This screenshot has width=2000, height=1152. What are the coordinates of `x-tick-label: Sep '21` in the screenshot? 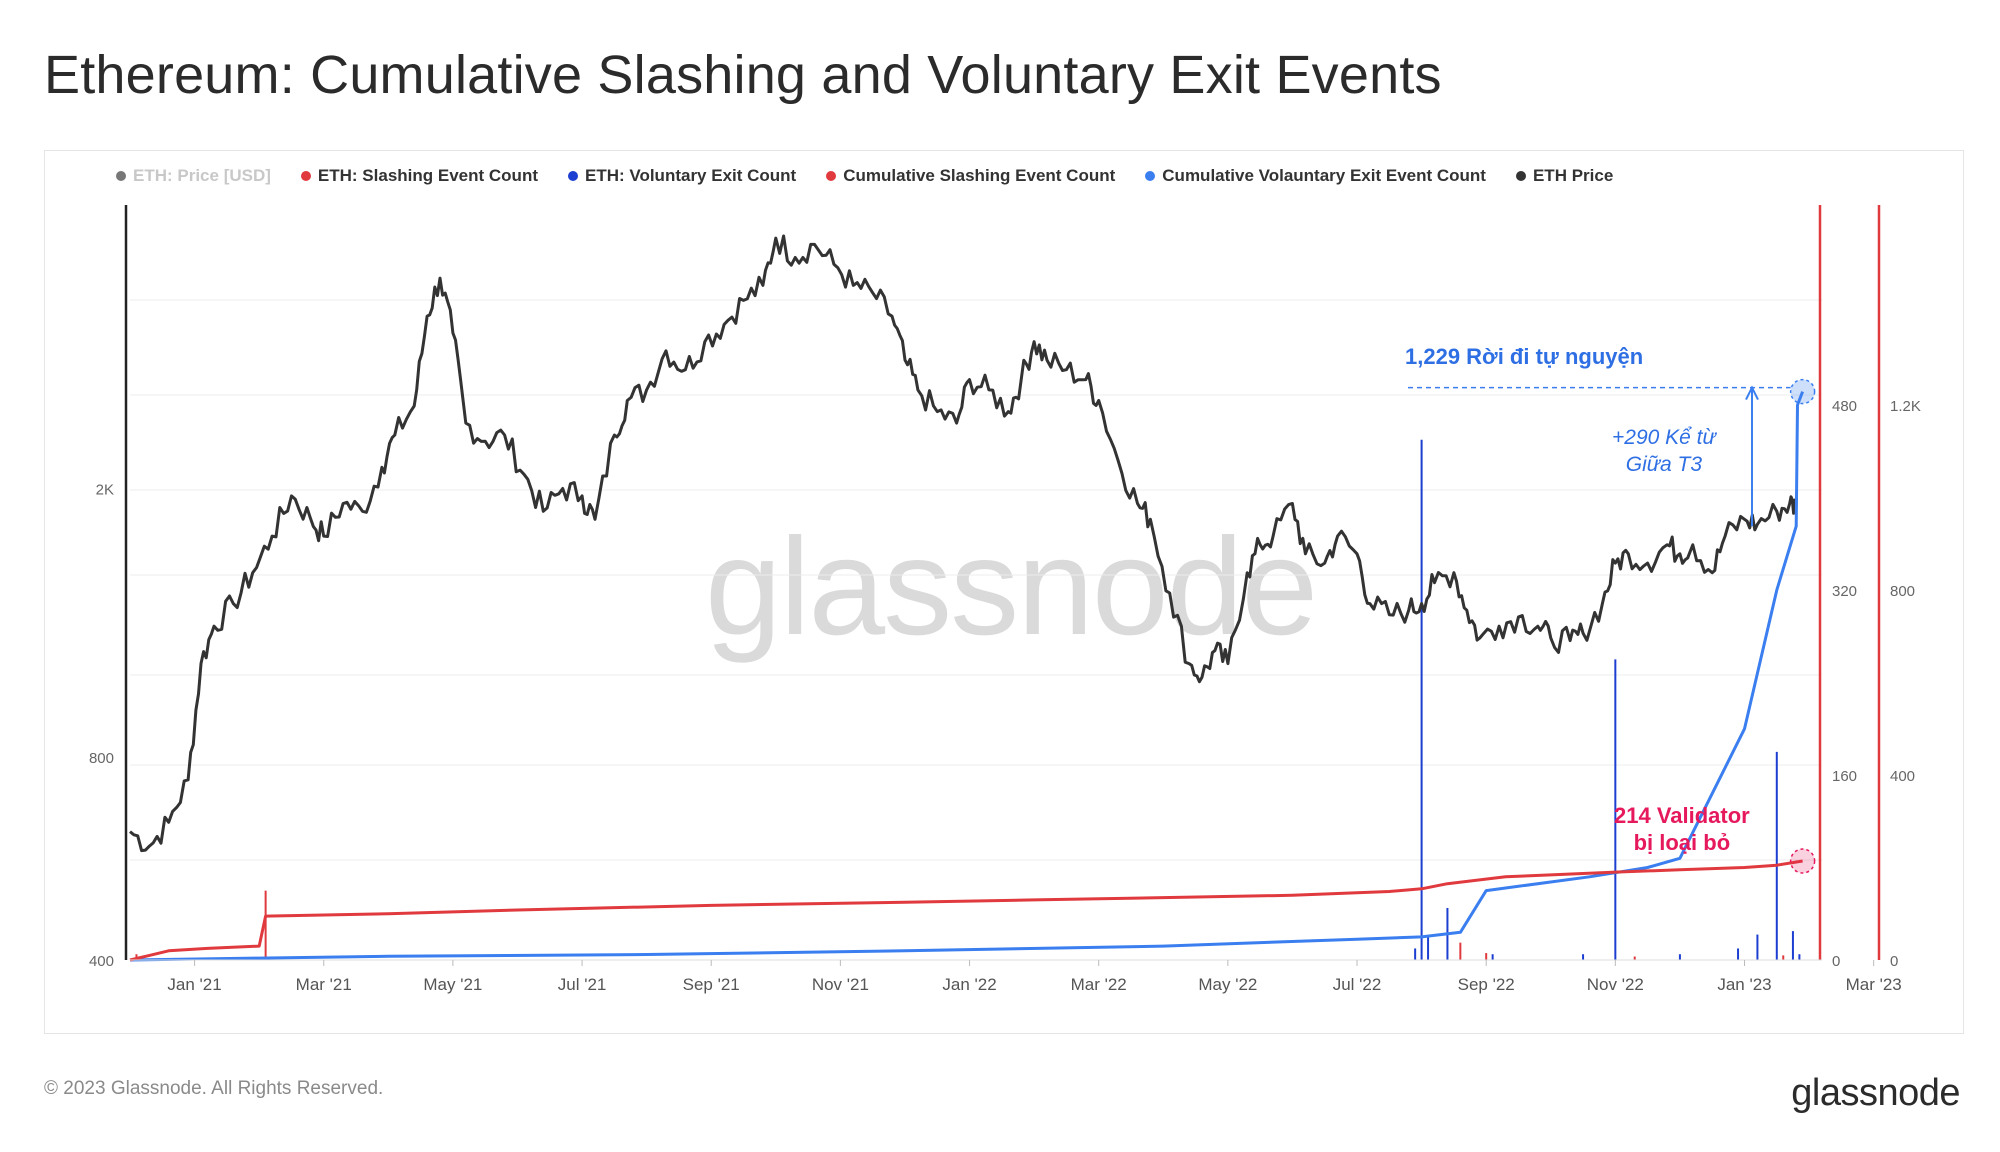 It's located at (711, 984).